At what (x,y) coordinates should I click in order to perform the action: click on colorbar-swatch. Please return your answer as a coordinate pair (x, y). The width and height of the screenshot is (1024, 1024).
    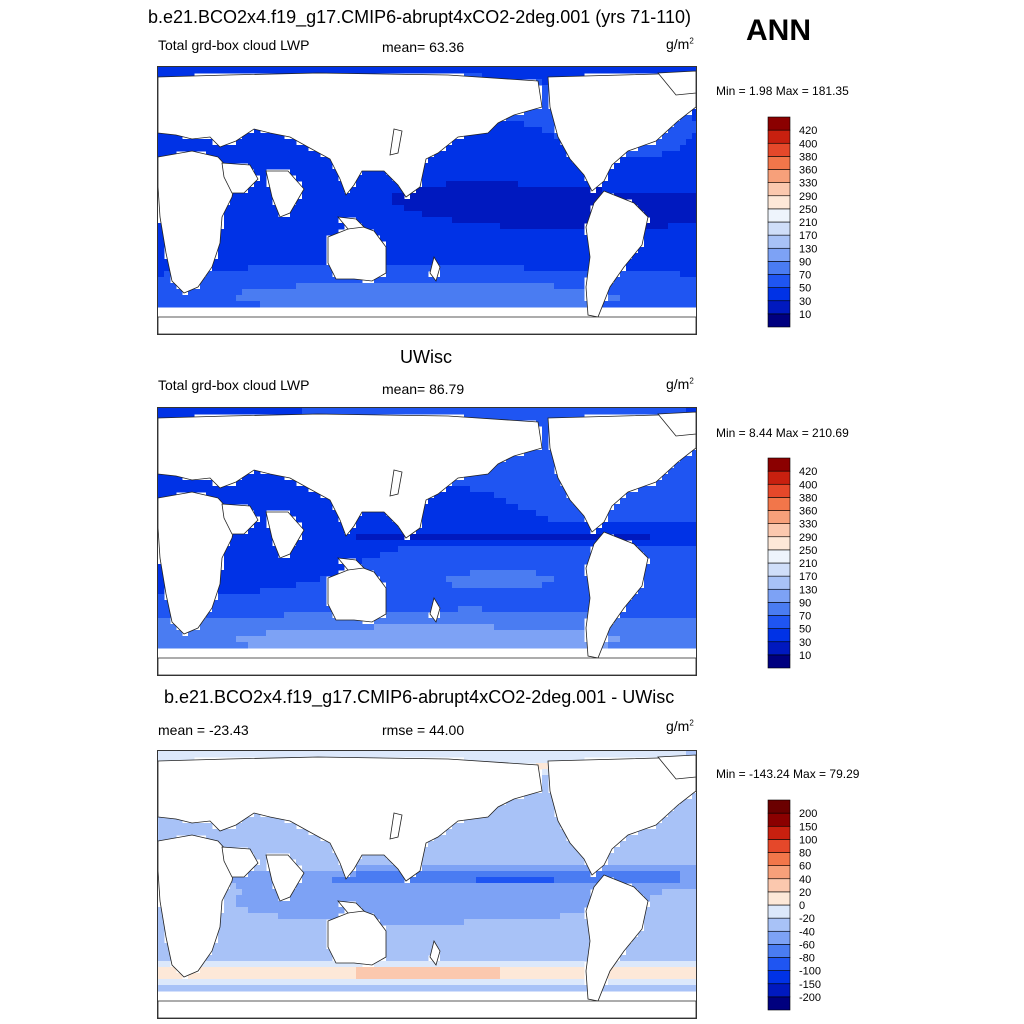
    Looking at the image, I should click on (779, 281).